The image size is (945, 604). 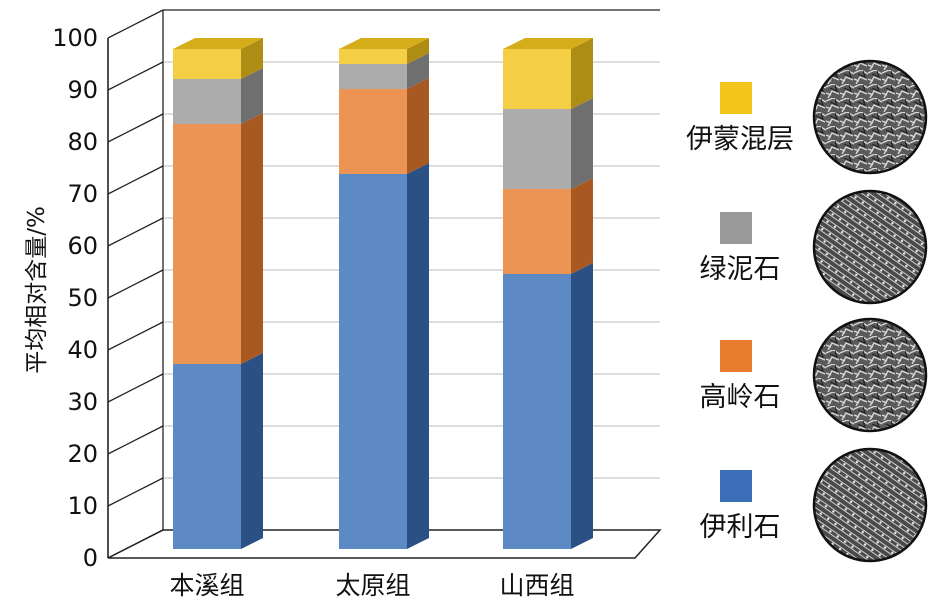 What do you see at coordinates (82, 402) in the screenshot?
I see `y-tick-label-30: 30` at bounding box center [82, 402].